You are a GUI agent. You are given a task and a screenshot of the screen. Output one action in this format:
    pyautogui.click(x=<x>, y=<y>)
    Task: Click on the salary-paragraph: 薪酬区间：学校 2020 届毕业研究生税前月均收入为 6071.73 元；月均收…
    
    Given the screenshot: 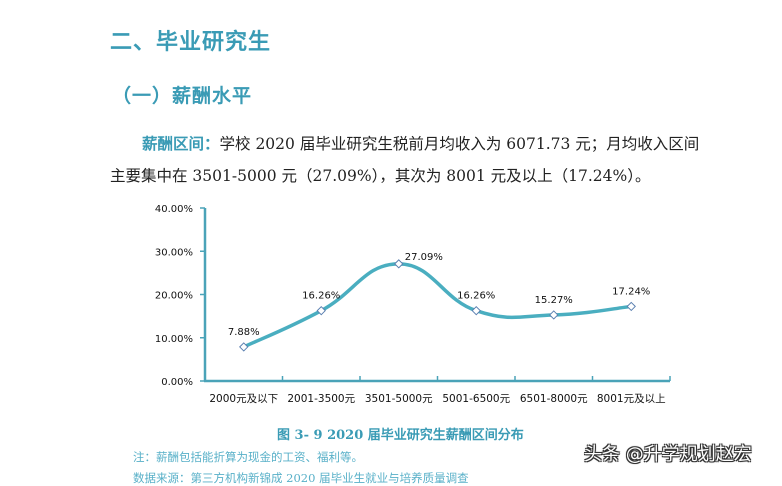 What is the action you would take?
    pyautogui.click(x=410, y=160)
    